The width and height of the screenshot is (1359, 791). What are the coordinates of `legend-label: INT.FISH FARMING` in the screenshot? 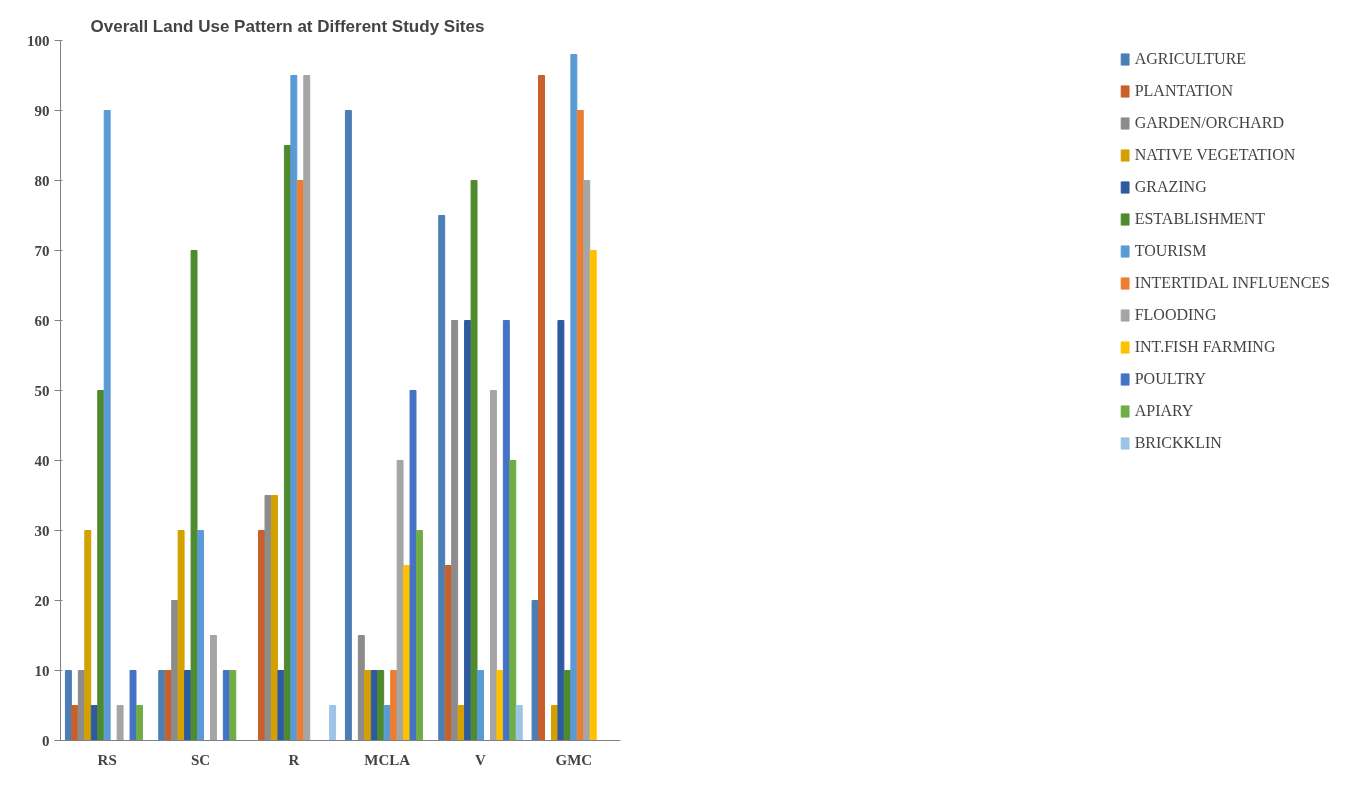 It's located at (1205, 347).